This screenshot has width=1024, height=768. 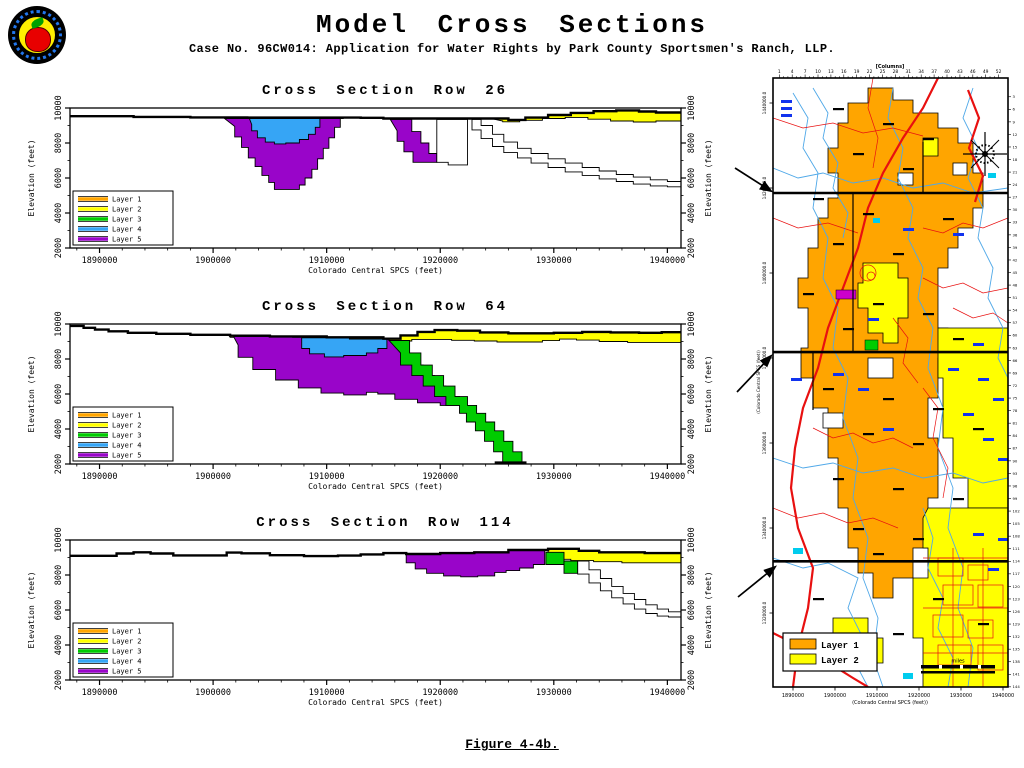 I want to click on svg-text: 1, so click(x=779, y=72).